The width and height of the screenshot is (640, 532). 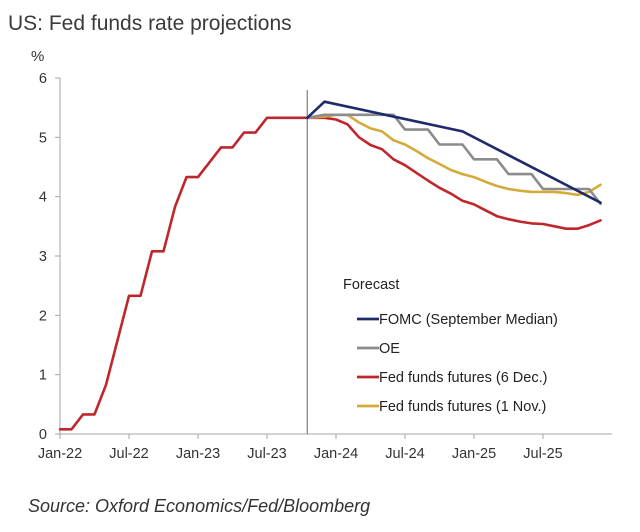 I want to click on series-line-oe, so click(x=454, y=159).